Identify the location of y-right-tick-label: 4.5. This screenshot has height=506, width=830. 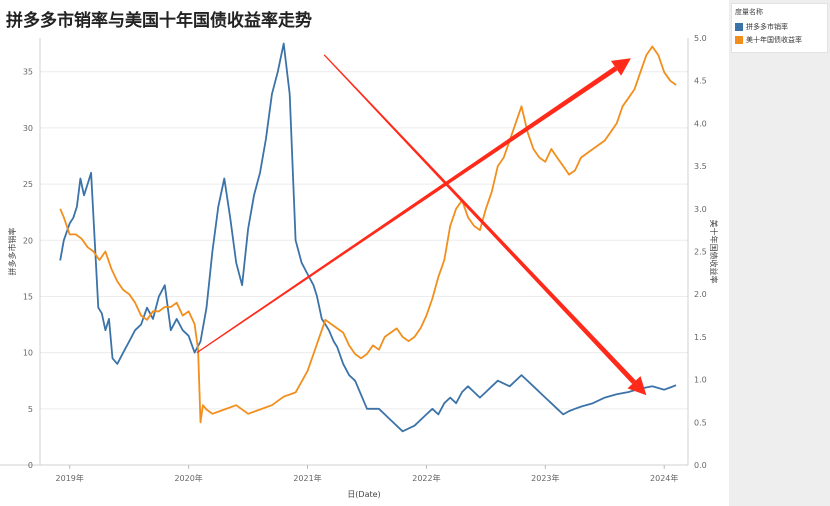
(700, 81).